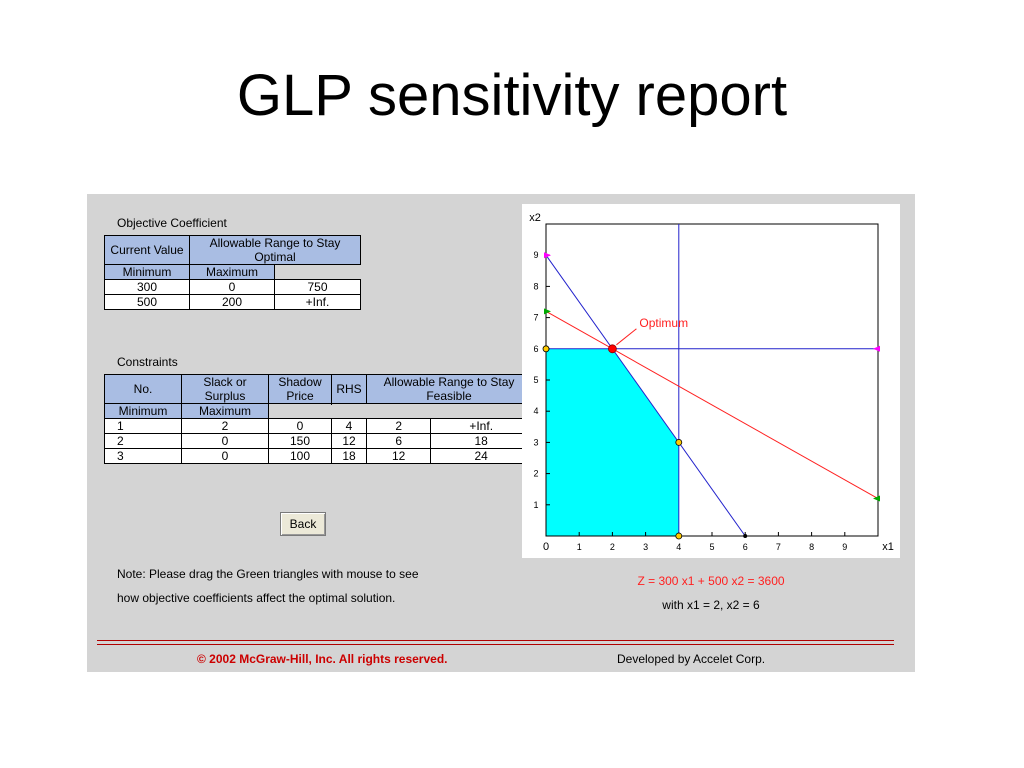  I want to click on optimal-solution: with x1 = 2, x2 = 6, so click(711, 605).